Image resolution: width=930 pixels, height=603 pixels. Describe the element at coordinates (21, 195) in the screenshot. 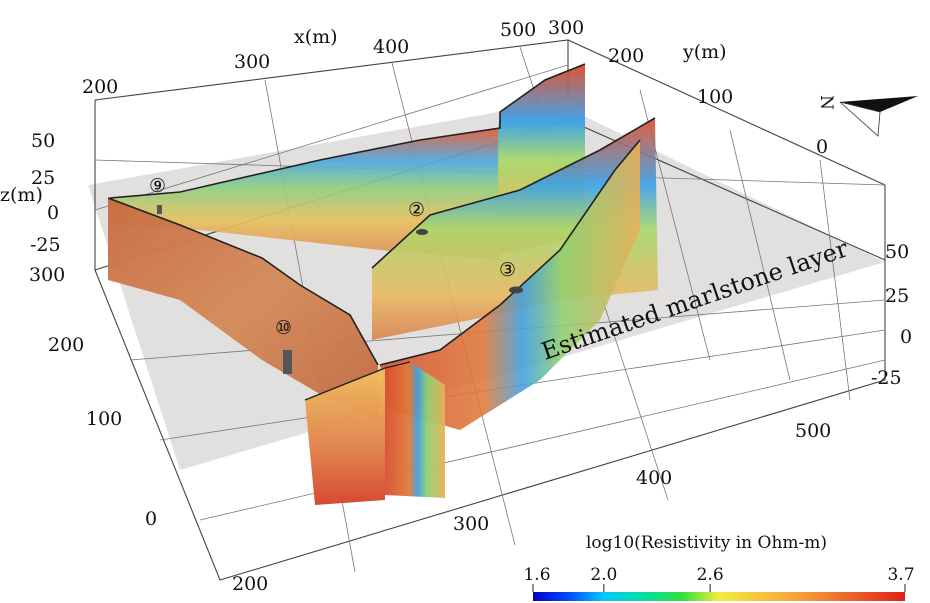

I see `z-axis-label: z(m)` at that location.